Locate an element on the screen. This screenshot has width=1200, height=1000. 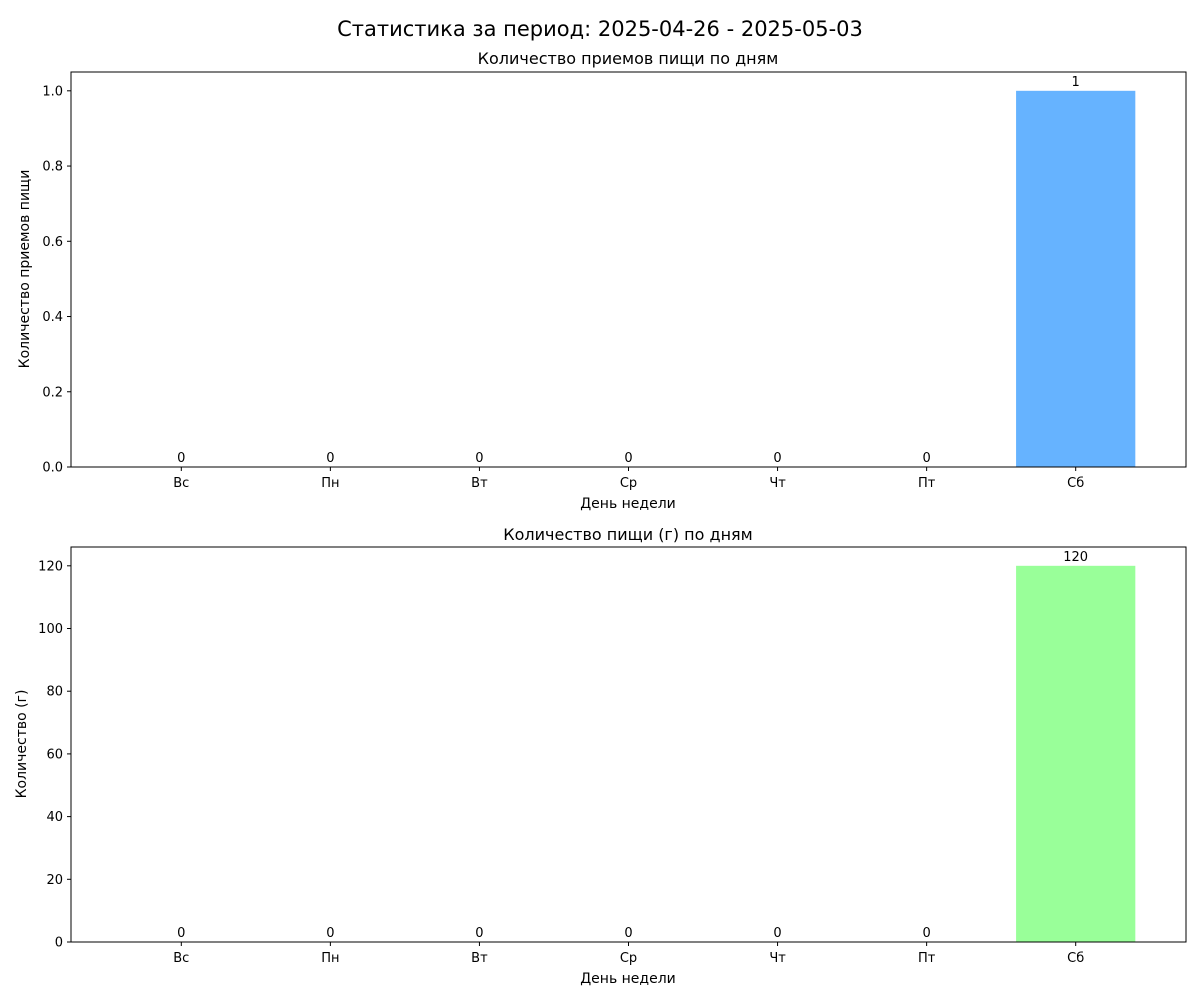
chart-title: Количество приемов пищи по дням is located at coordinates (628, 58).